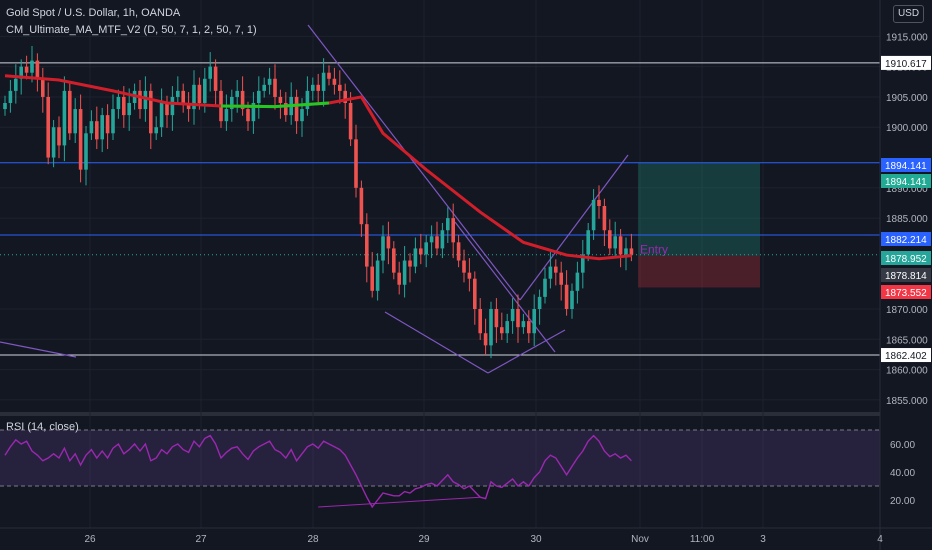  What do you see at coordinates (201, 539) in the screenshot?
I see `time-tick-label: 27` at bounding box center [201, 539].